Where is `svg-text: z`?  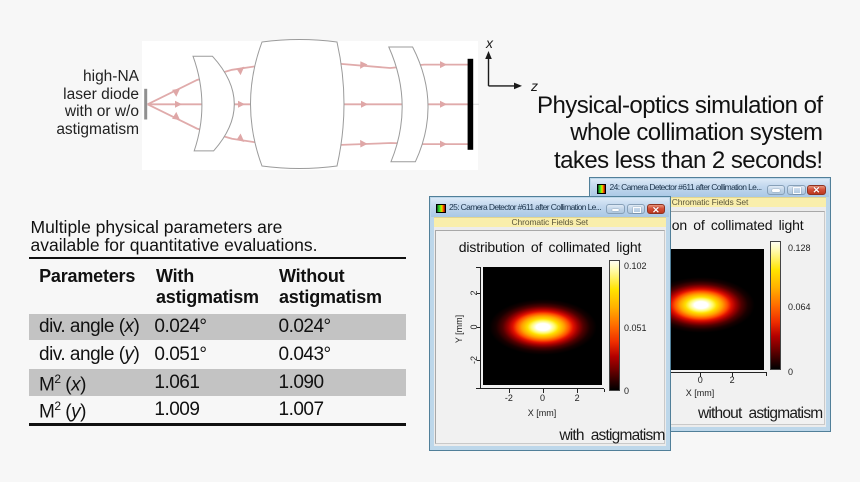 svg-text: z is located at coordinates (534, 86).